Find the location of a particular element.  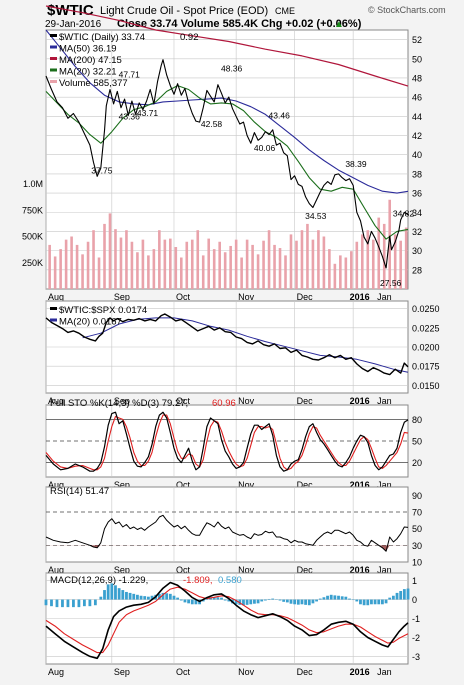

y-tick-label: 50 is located at coordinates (417, 59).